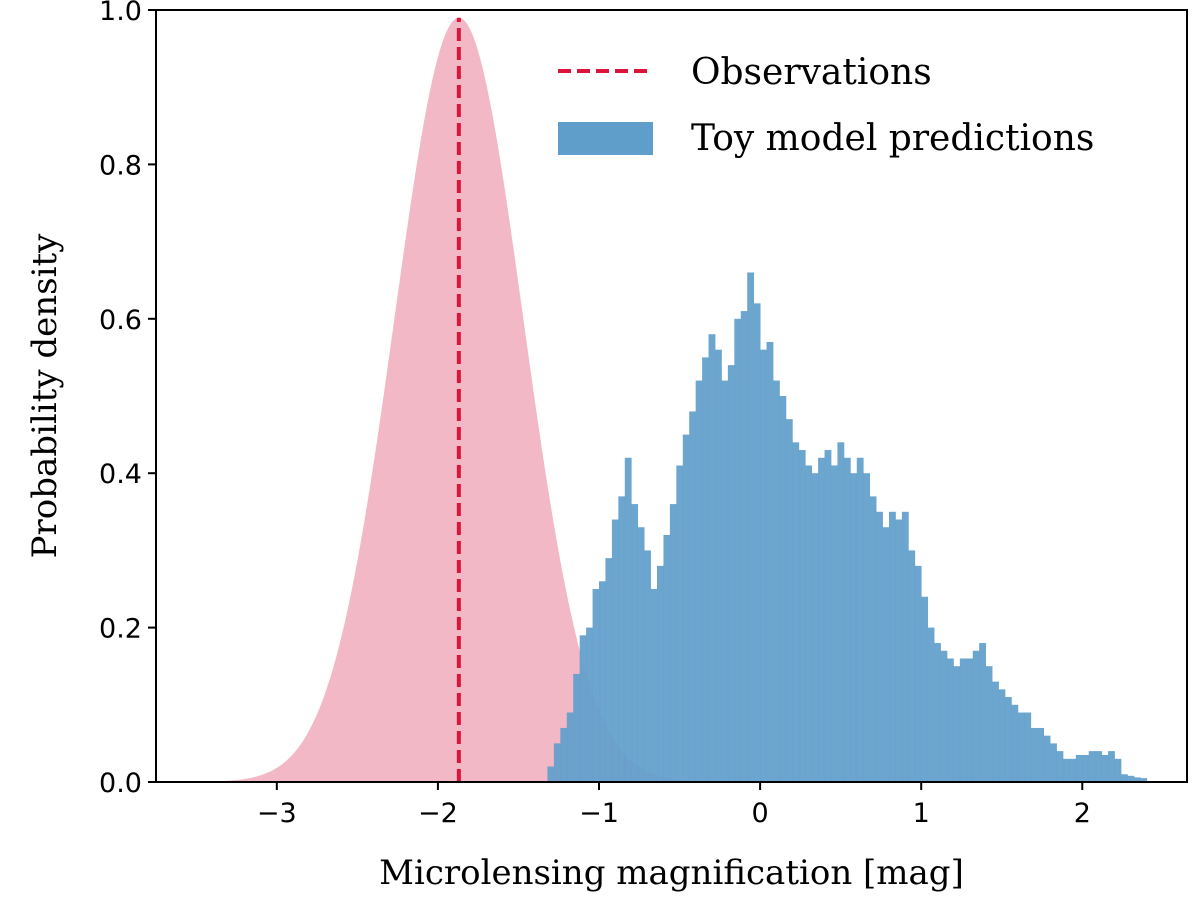 Image resolution: width=1200 pixels, height=900 pixels. I want to click on x-axis-label: Microlensing magnification [mag], so click(671, 873).